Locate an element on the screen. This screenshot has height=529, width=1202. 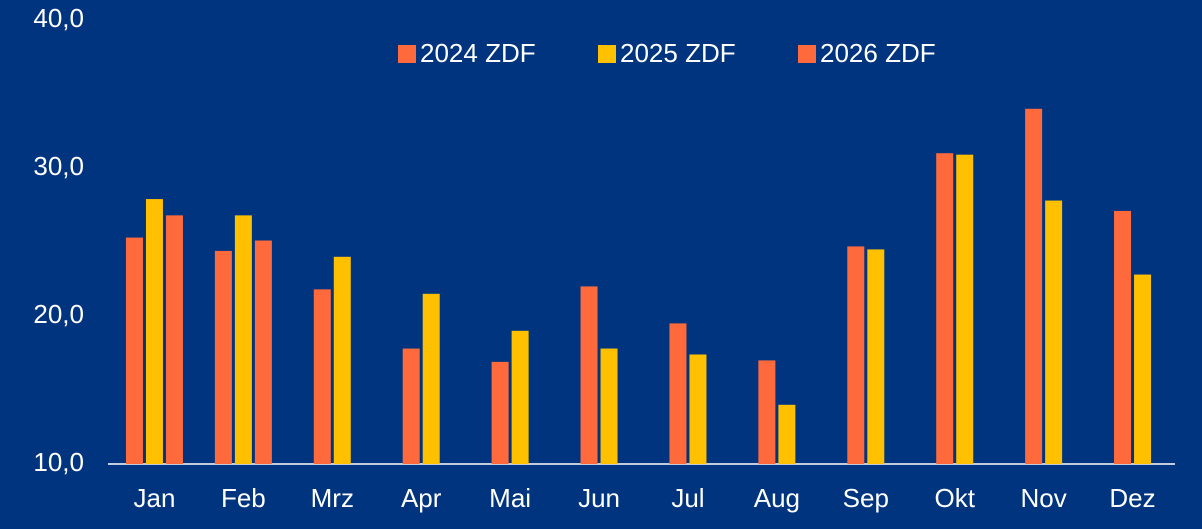
legend-label: 2025 ZDF is located at coordinates (678, 53).